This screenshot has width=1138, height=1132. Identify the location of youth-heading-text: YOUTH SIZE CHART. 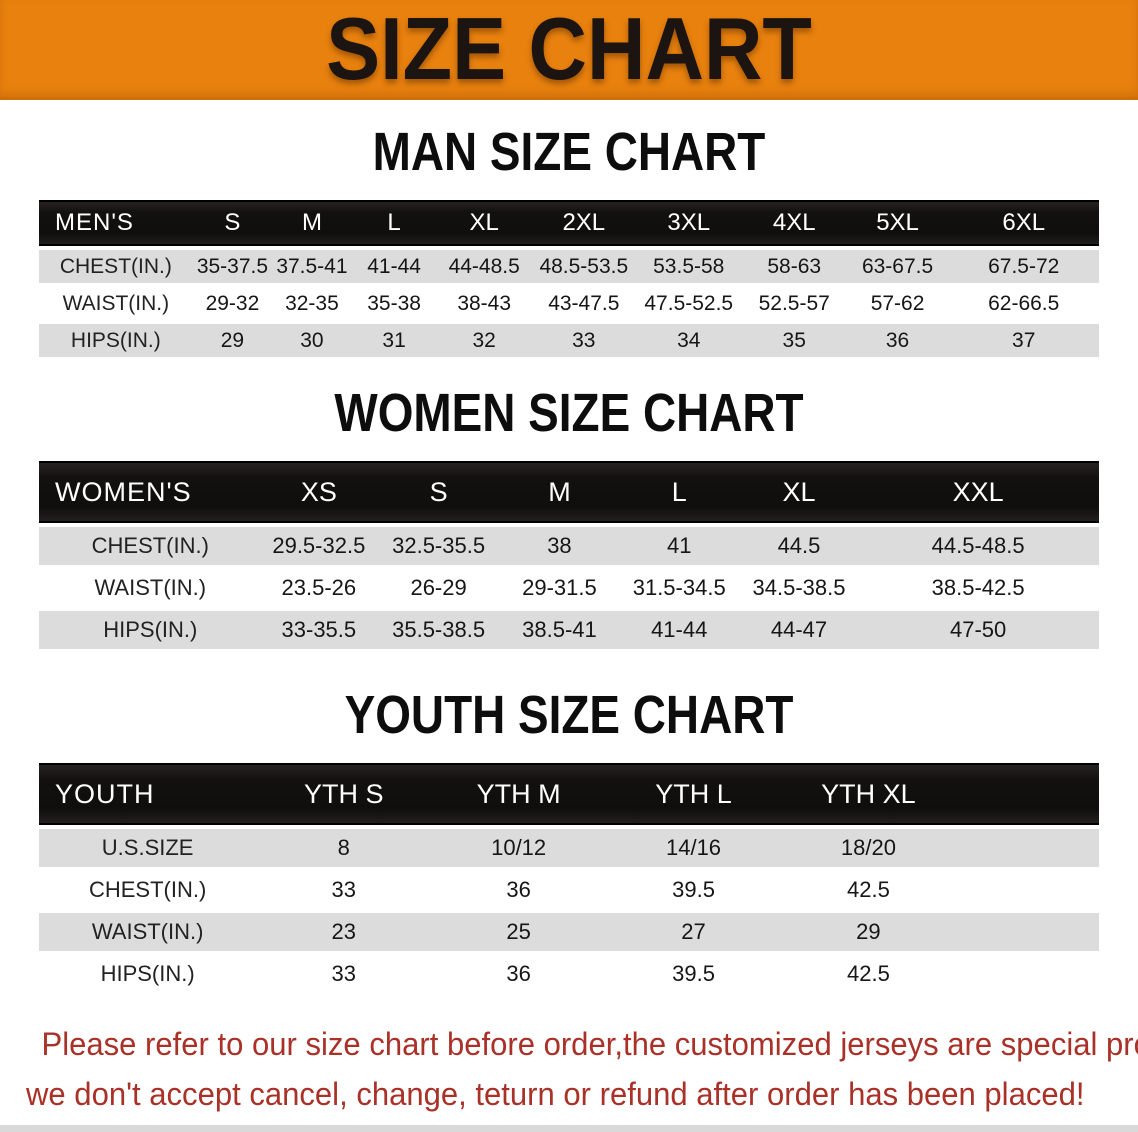
(569, 715).